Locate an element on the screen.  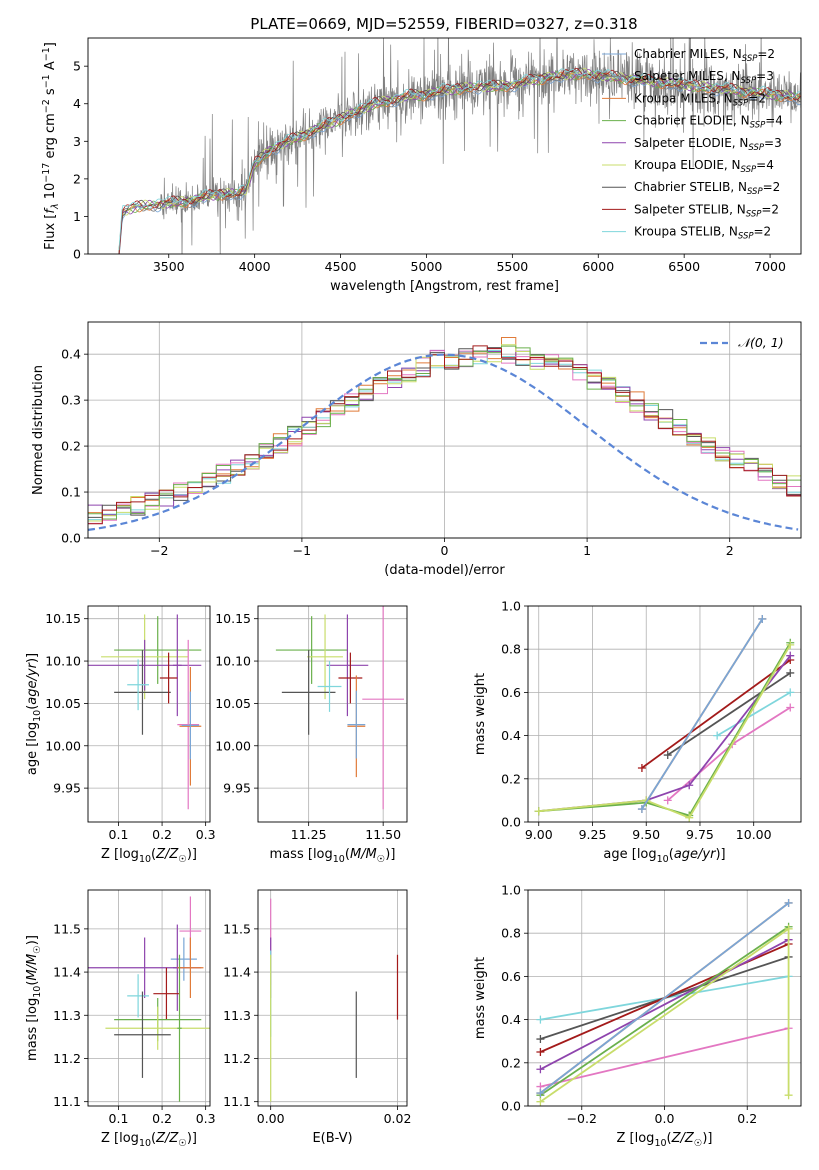
plot-area-weight_vs_age is located at coordinates (664, 718).